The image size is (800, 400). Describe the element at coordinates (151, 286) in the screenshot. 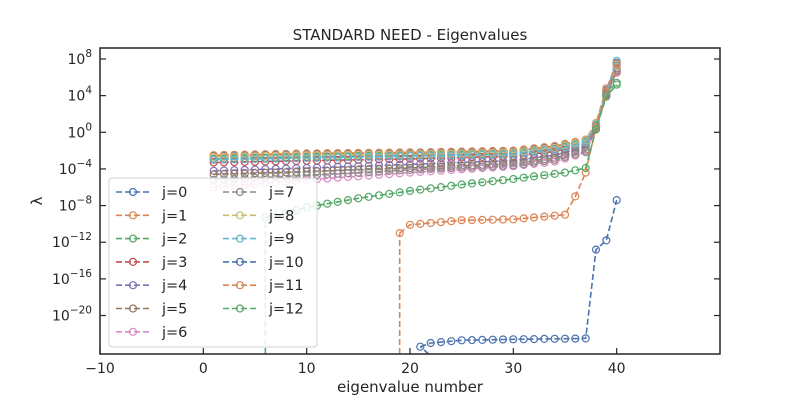

I see `legend-entry: j=4` at that location.